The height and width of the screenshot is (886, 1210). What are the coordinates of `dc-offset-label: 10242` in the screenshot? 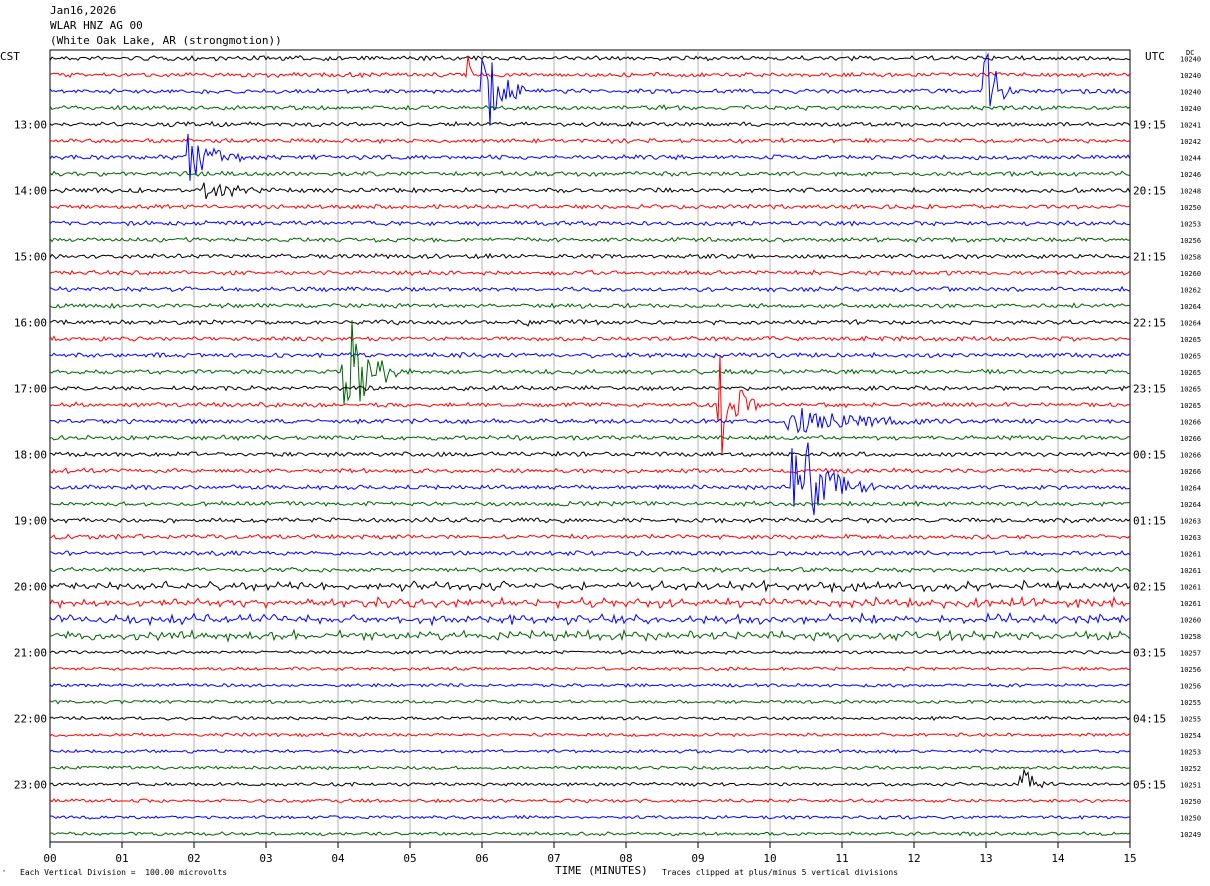 It's located at (1190, 142).